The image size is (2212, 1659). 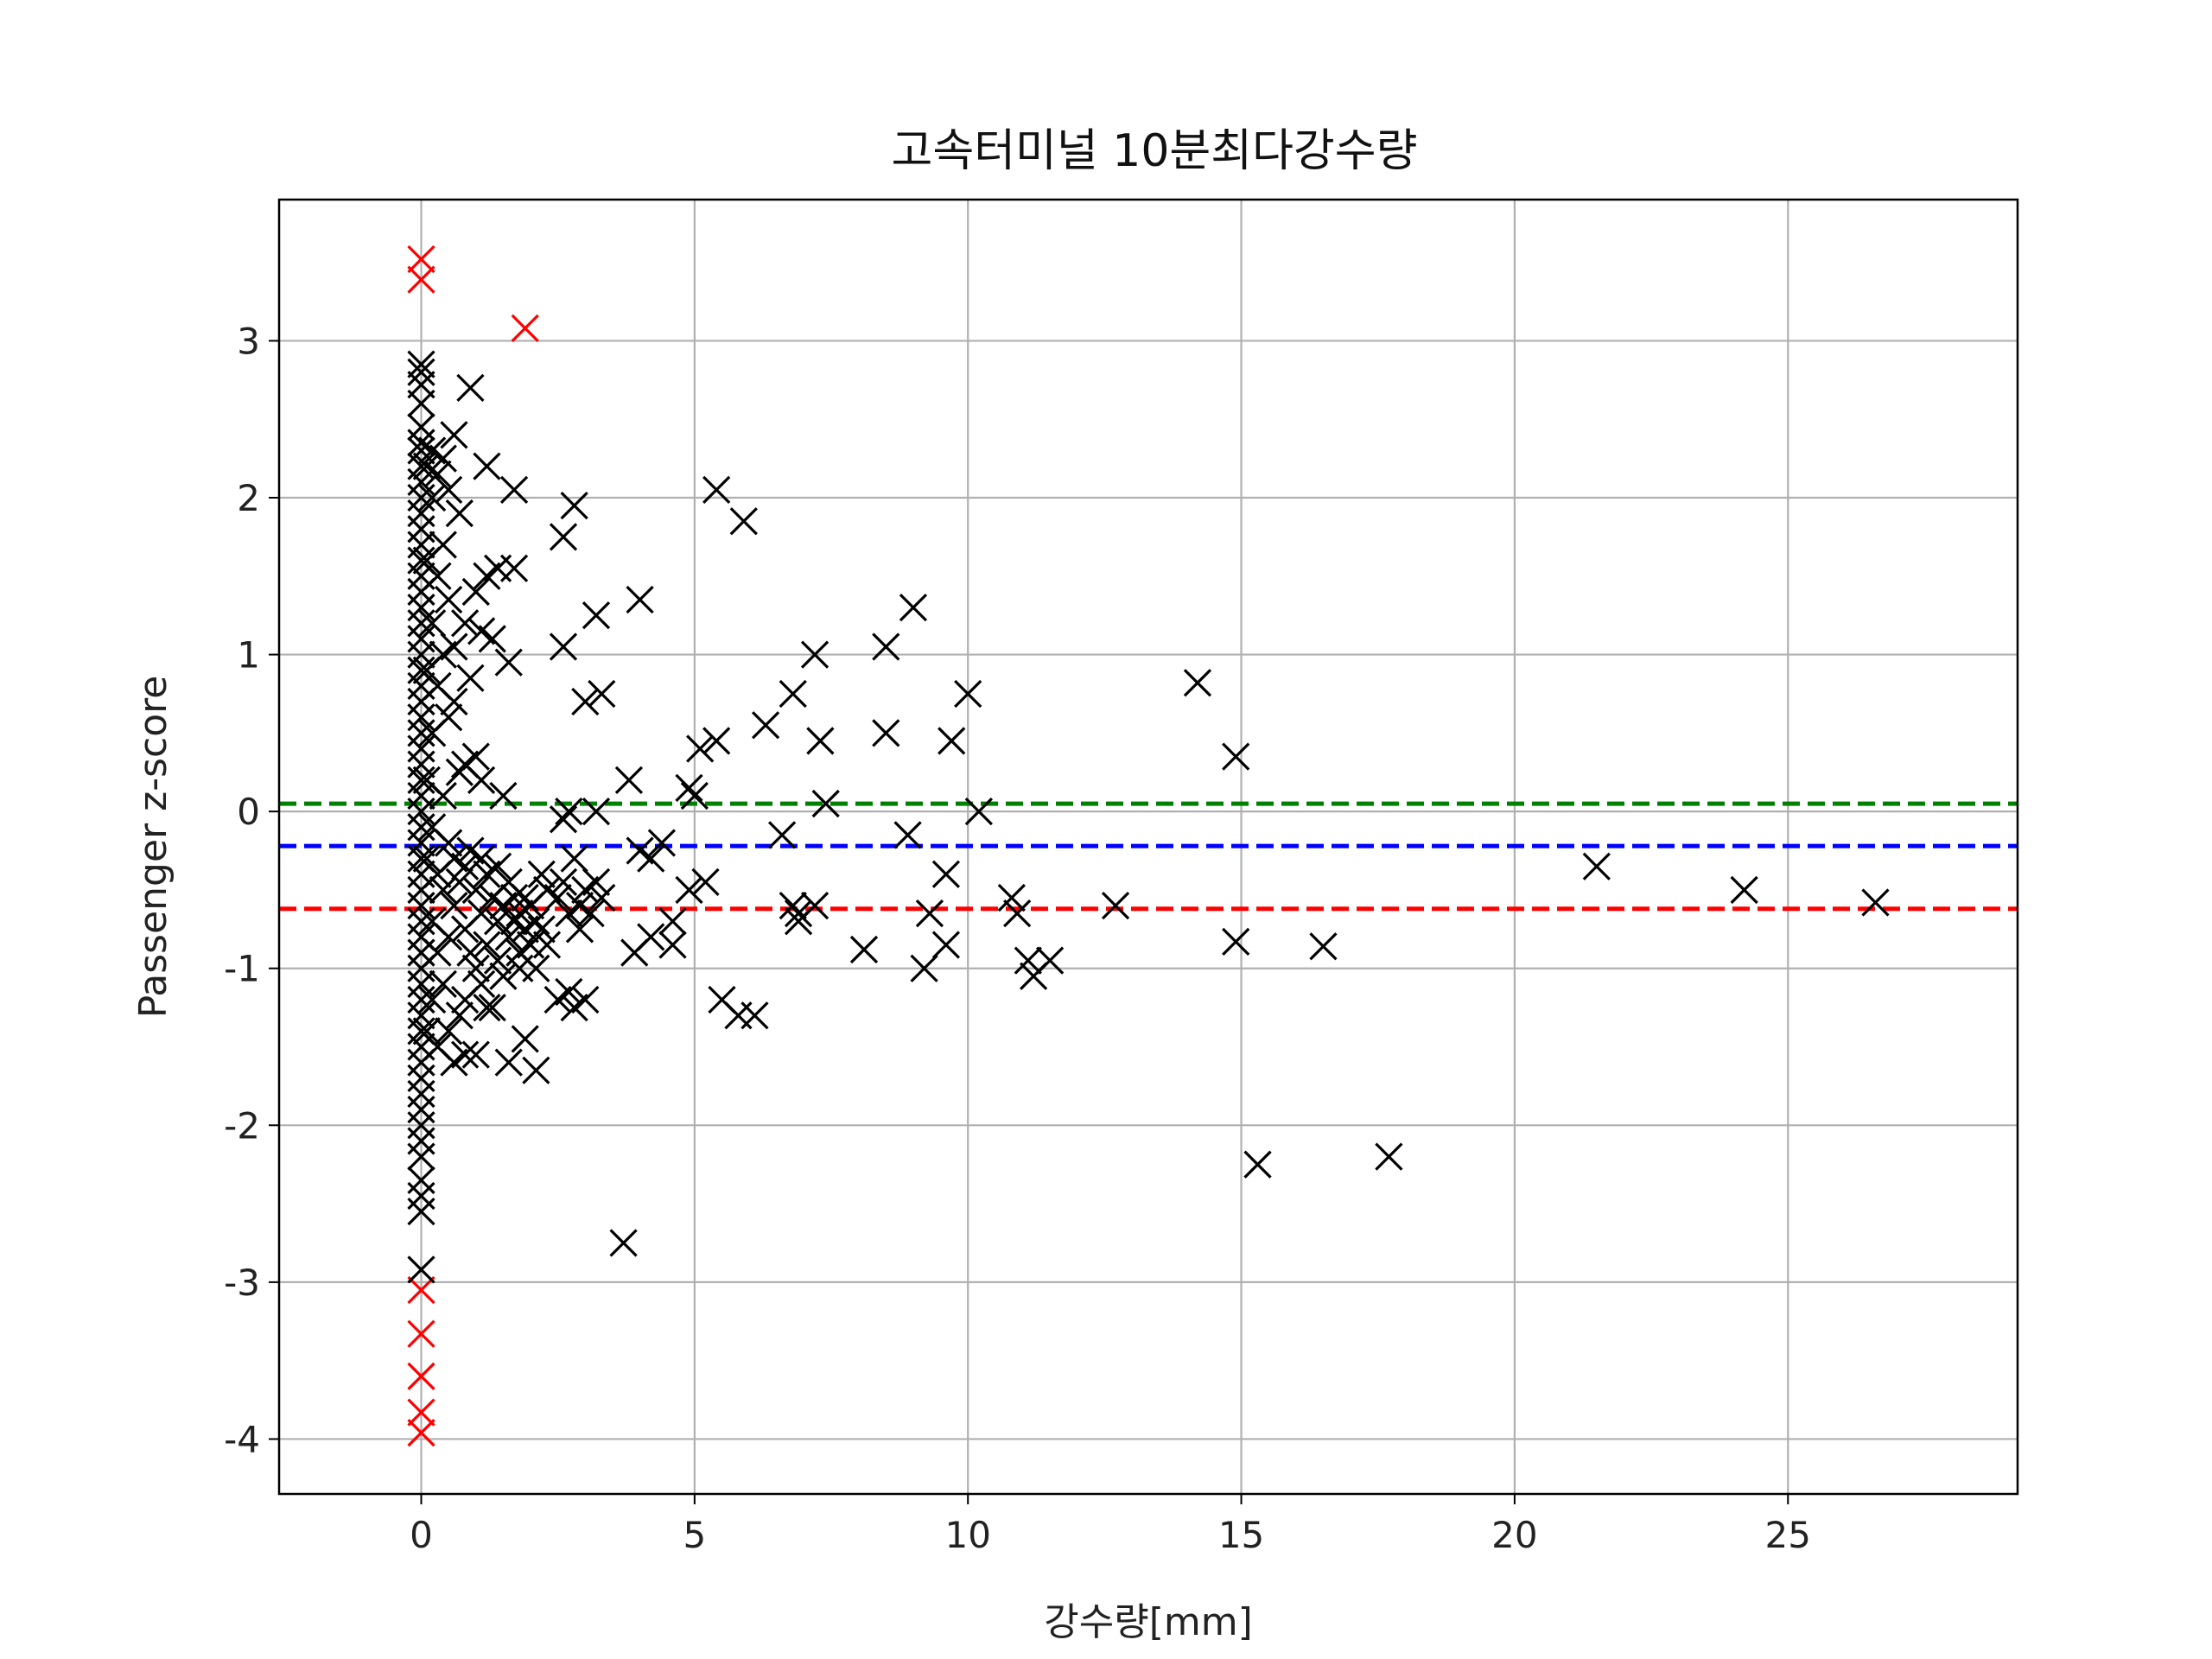 I want to click on y-axis-ticks: -4 -3 -2 -1 0 1 2 3, so click(x=251, y=890).